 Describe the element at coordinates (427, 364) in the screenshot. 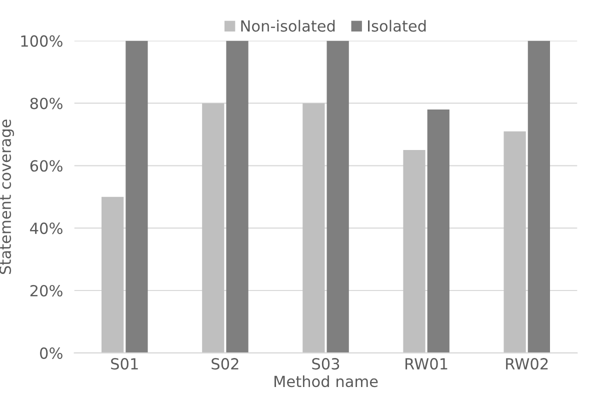

I see `x-tick-label: RW01` at that location.